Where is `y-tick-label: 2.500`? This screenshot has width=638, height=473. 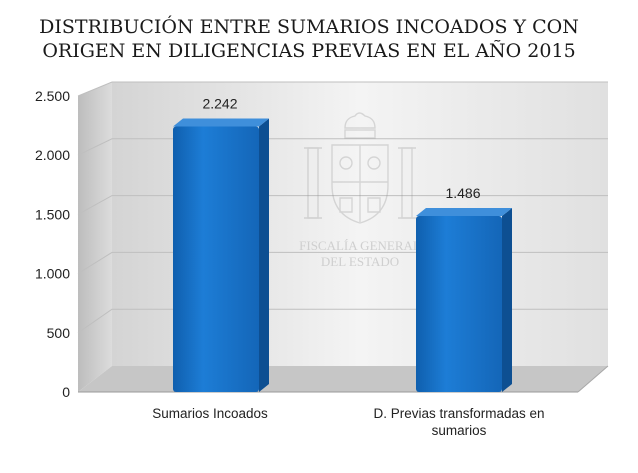
y-tick-label: 2.500 is located at coordinates (52, 96).